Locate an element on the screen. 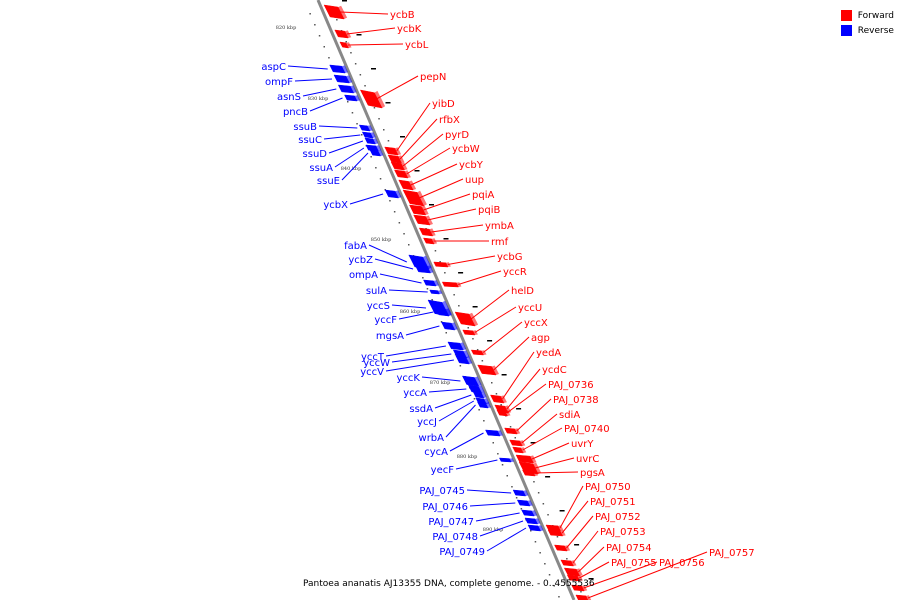 The image size is (900, 600). reverse-gene-label: ompF is located at coordinates (279, 82).